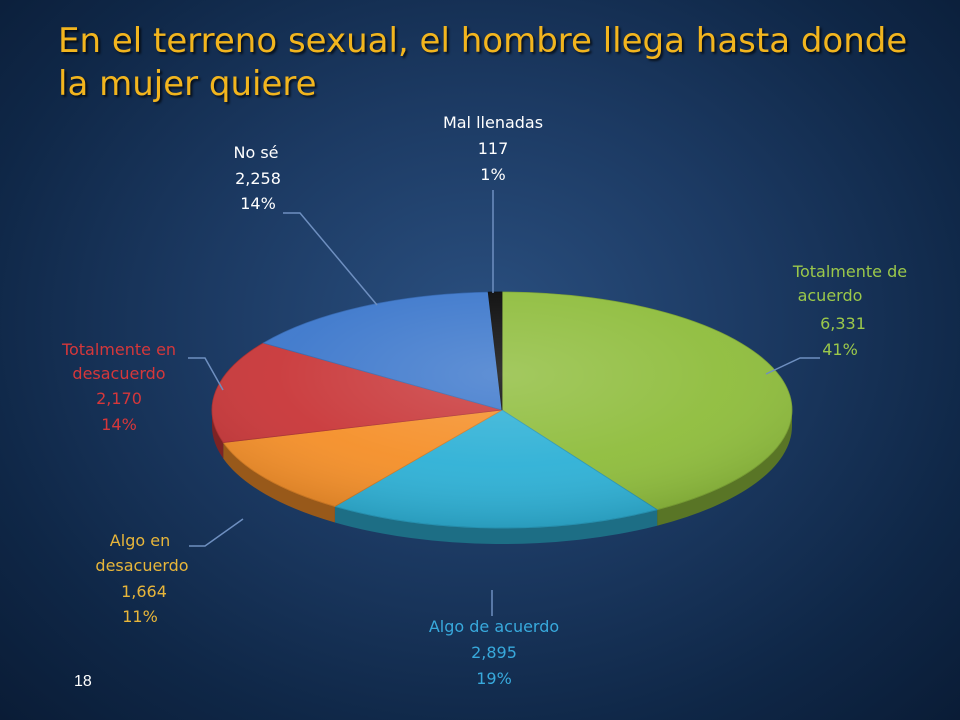  Describe the element at coordinates (118, 349) in the screenshot. I see `data-label-name-totalmente-en-desacuerdo: Totalmente en` at that location.